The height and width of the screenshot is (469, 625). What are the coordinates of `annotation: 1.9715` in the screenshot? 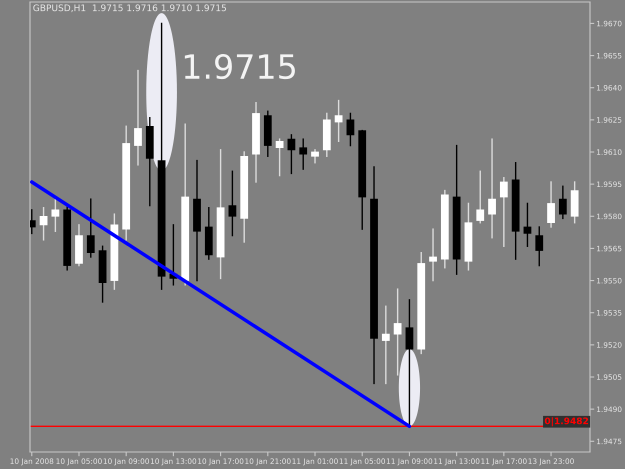 It's located at (239, 67).